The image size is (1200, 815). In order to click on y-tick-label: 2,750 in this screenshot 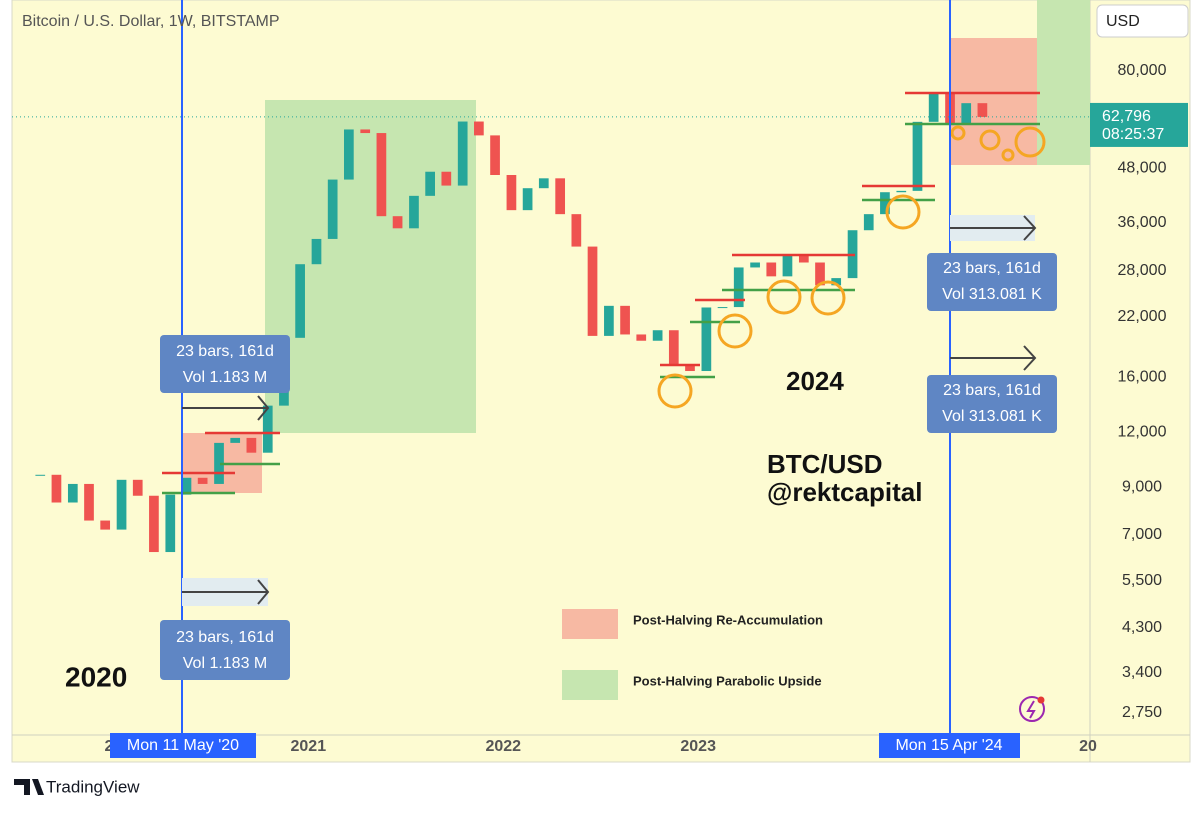, I will do `click(1142, 712)`.